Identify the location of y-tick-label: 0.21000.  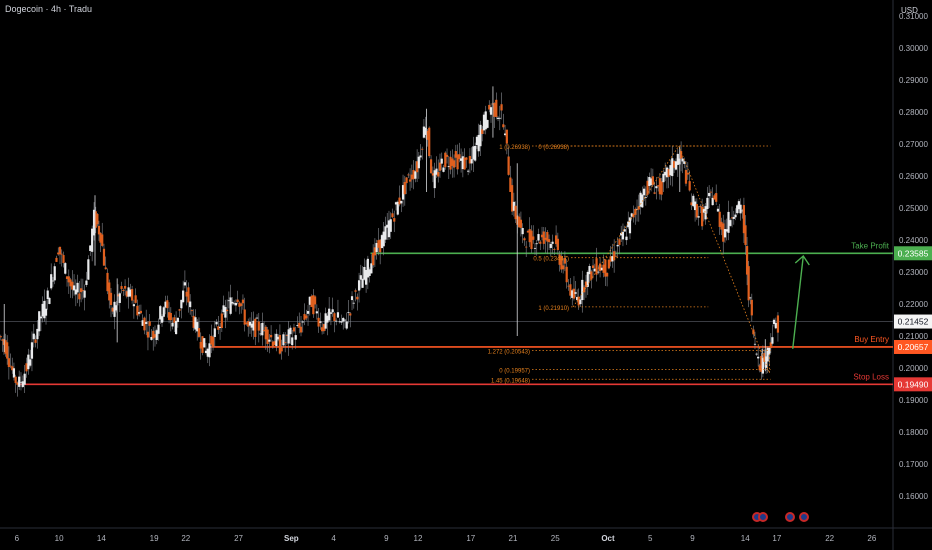
(913, 336).